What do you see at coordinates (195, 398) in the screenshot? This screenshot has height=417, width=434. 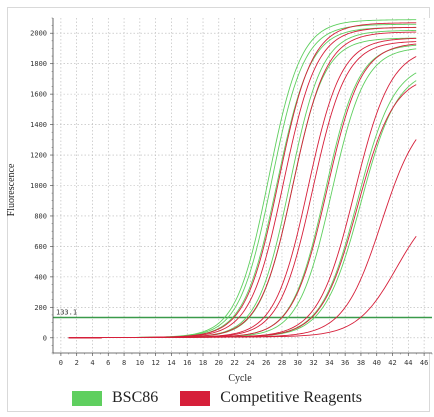 I see `legend-swatch-competitive-reagents` at bounding box center [195, 398].